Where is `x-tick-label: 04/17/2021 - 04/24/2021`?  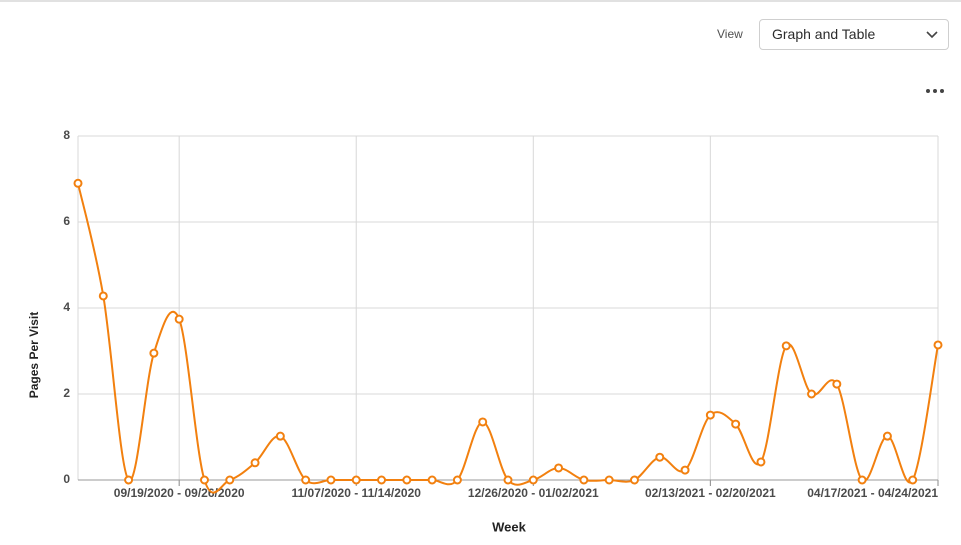 x-tick-label: 04/17/2021 - 04/24/2021 is located at coordinates (872, 493).